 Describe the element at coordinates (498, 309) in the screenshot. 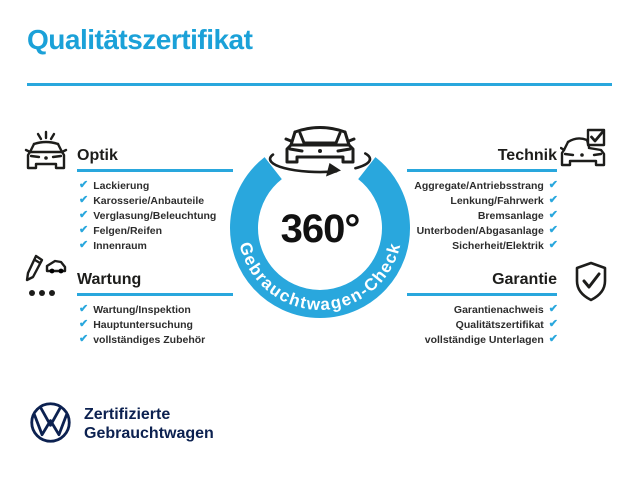

I see `check-item-label: Garantienachweis` at that location.